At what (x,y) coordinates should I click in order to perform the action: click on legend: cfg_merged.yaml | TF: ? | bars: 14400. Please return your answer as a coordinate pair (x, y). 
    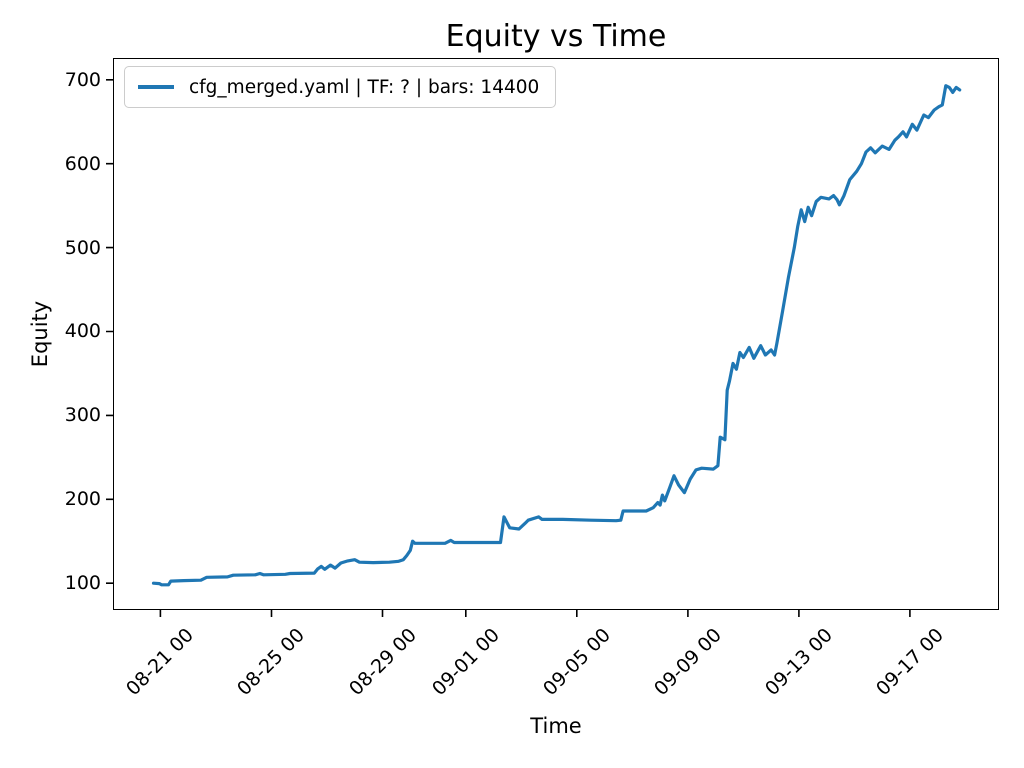
    Looking at the image, I should click on (340, 87).